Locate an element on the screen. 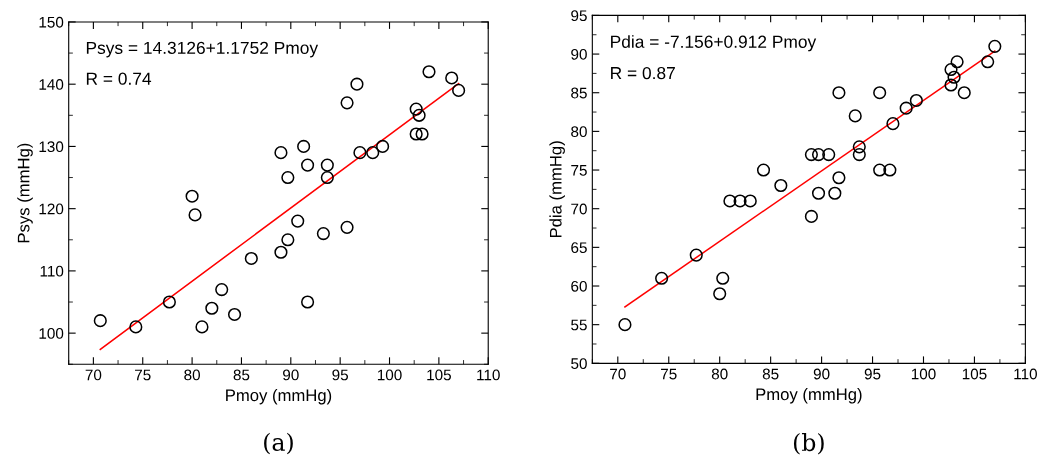 The width and height of the screenshot is (1041, 467). annotation: Pdia = -7.156+0.912 Pmoy is located at coordinates (714, 43).